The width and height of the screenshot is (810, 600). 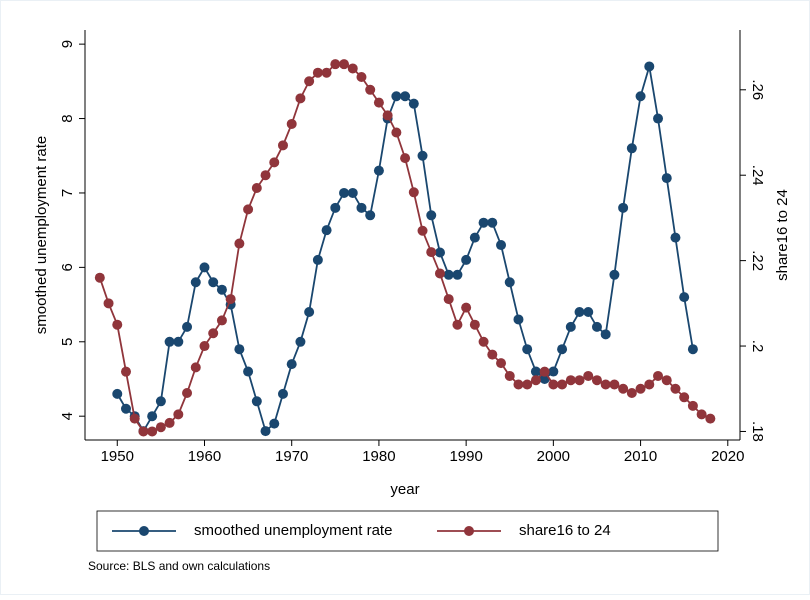 I want to click on y-tick-label: 5, so click(x=67, y=342).